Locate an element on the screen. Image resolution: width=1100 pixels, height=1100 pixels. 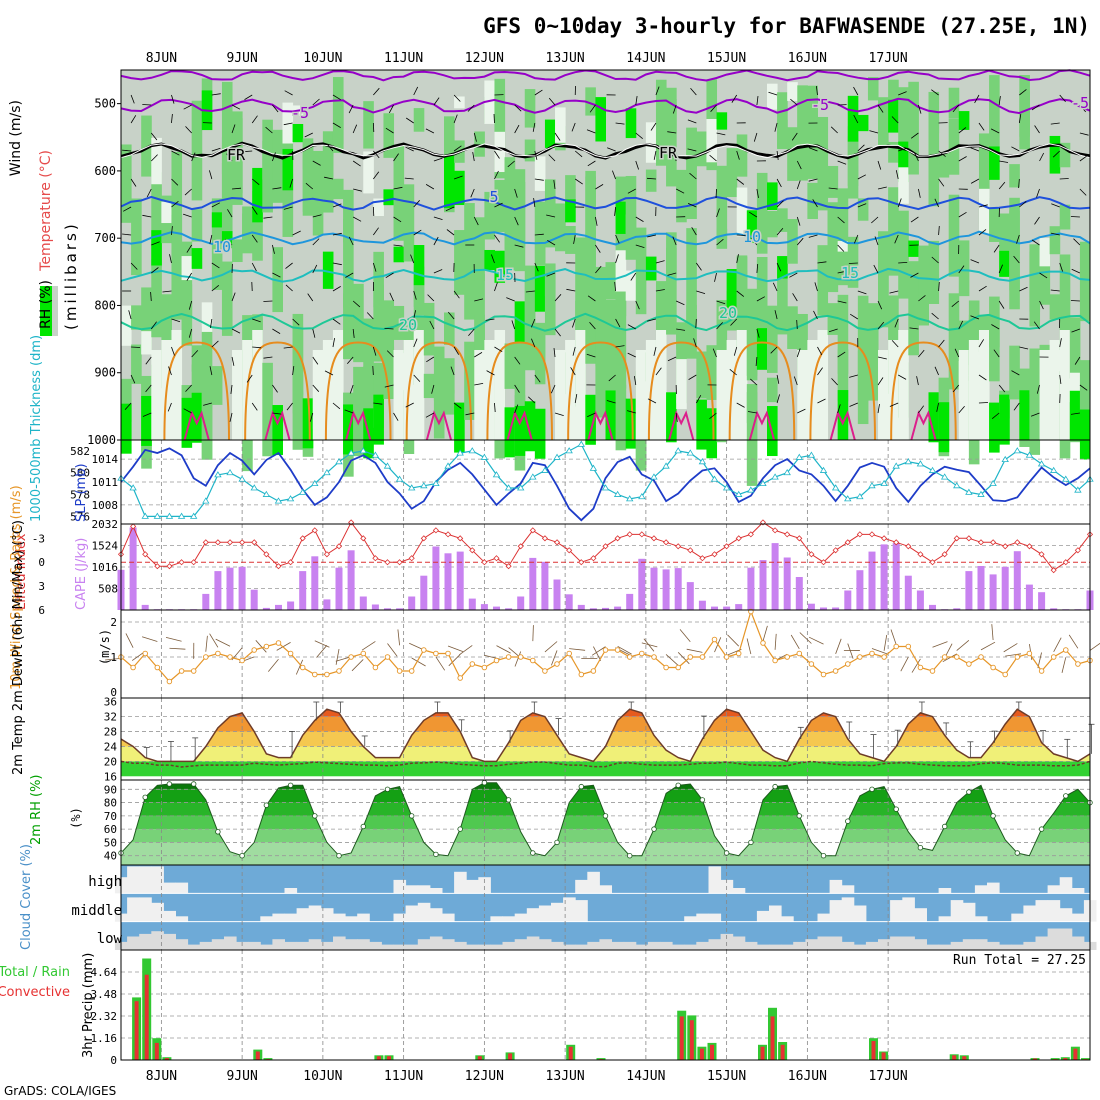
contour-30-bubble is located at coordinates (358, 425).